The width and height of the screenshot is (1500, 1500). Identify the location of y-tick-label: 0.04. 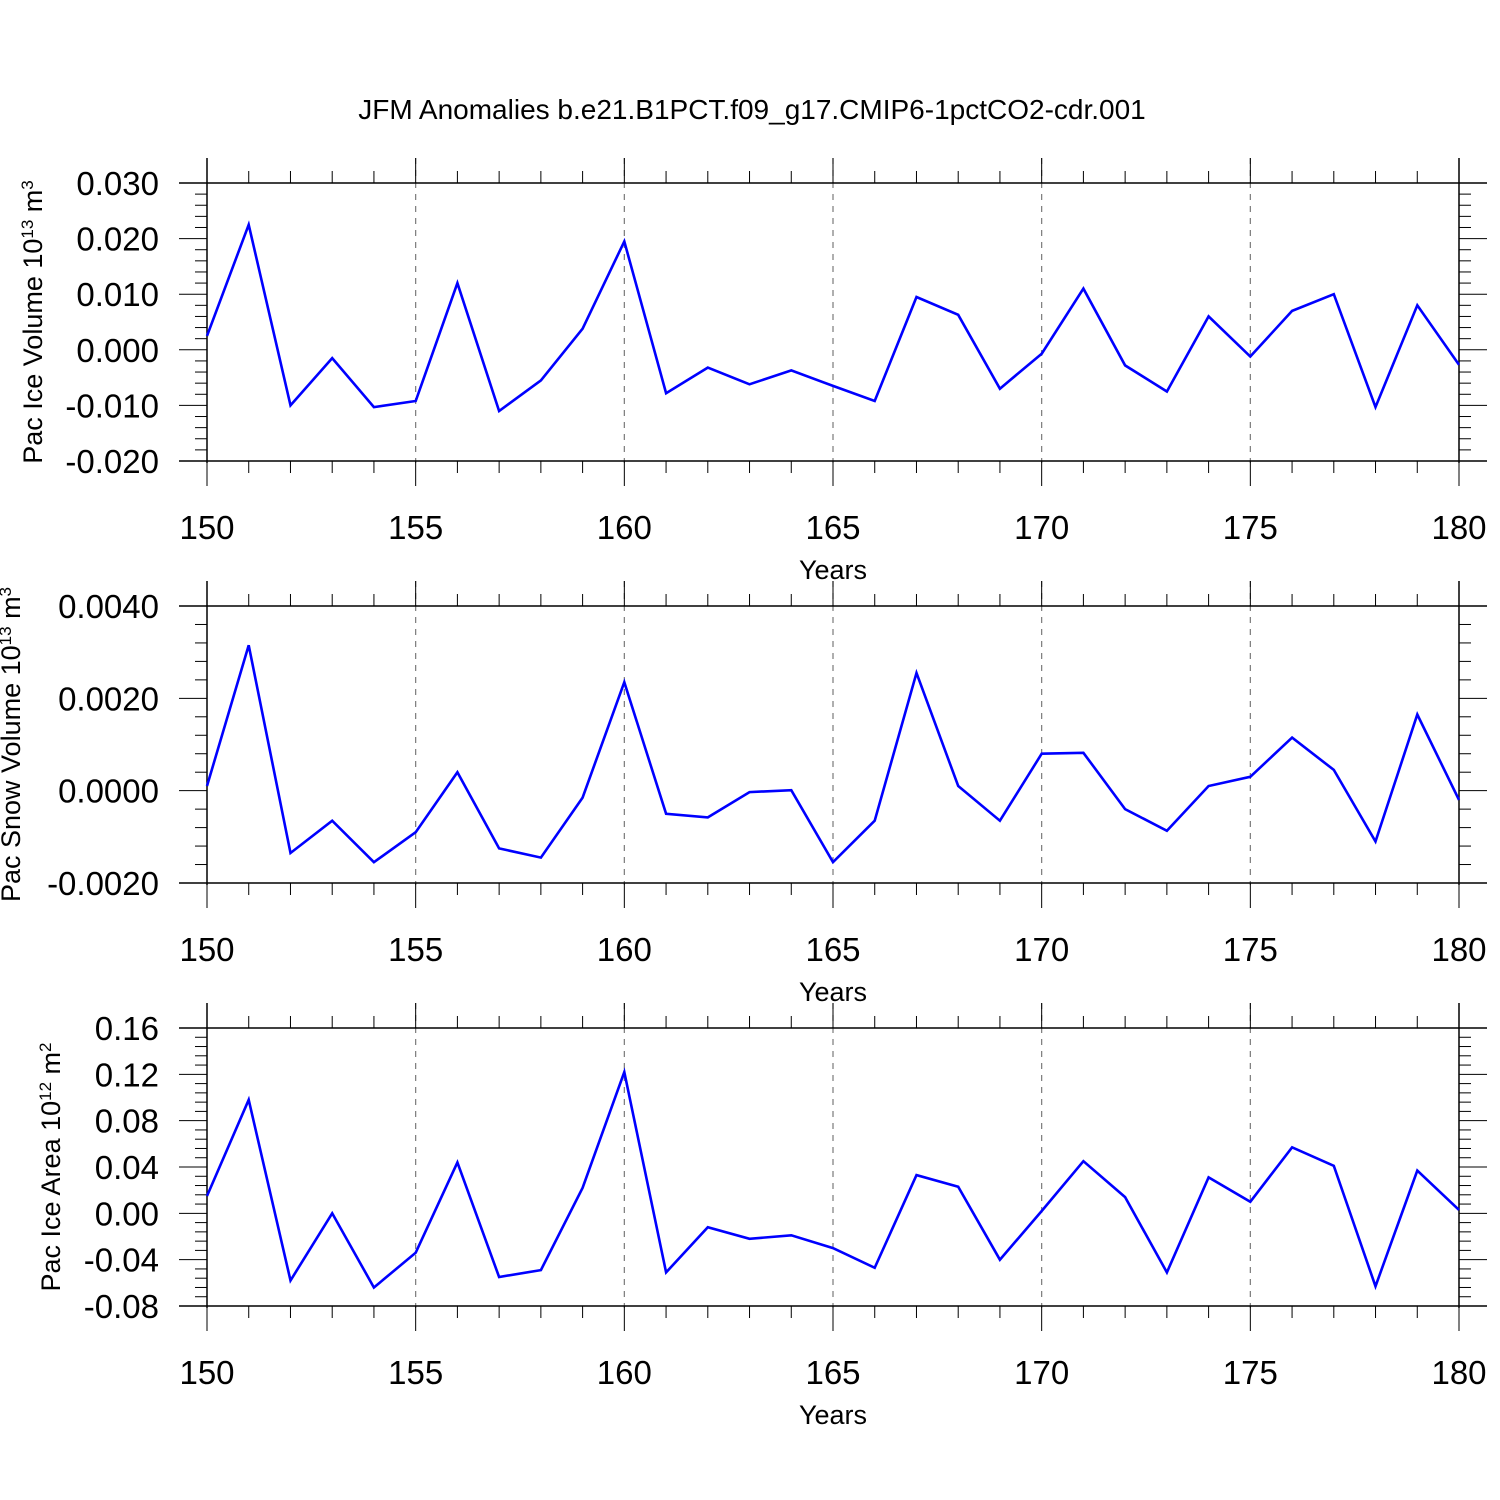
(127, 1167).